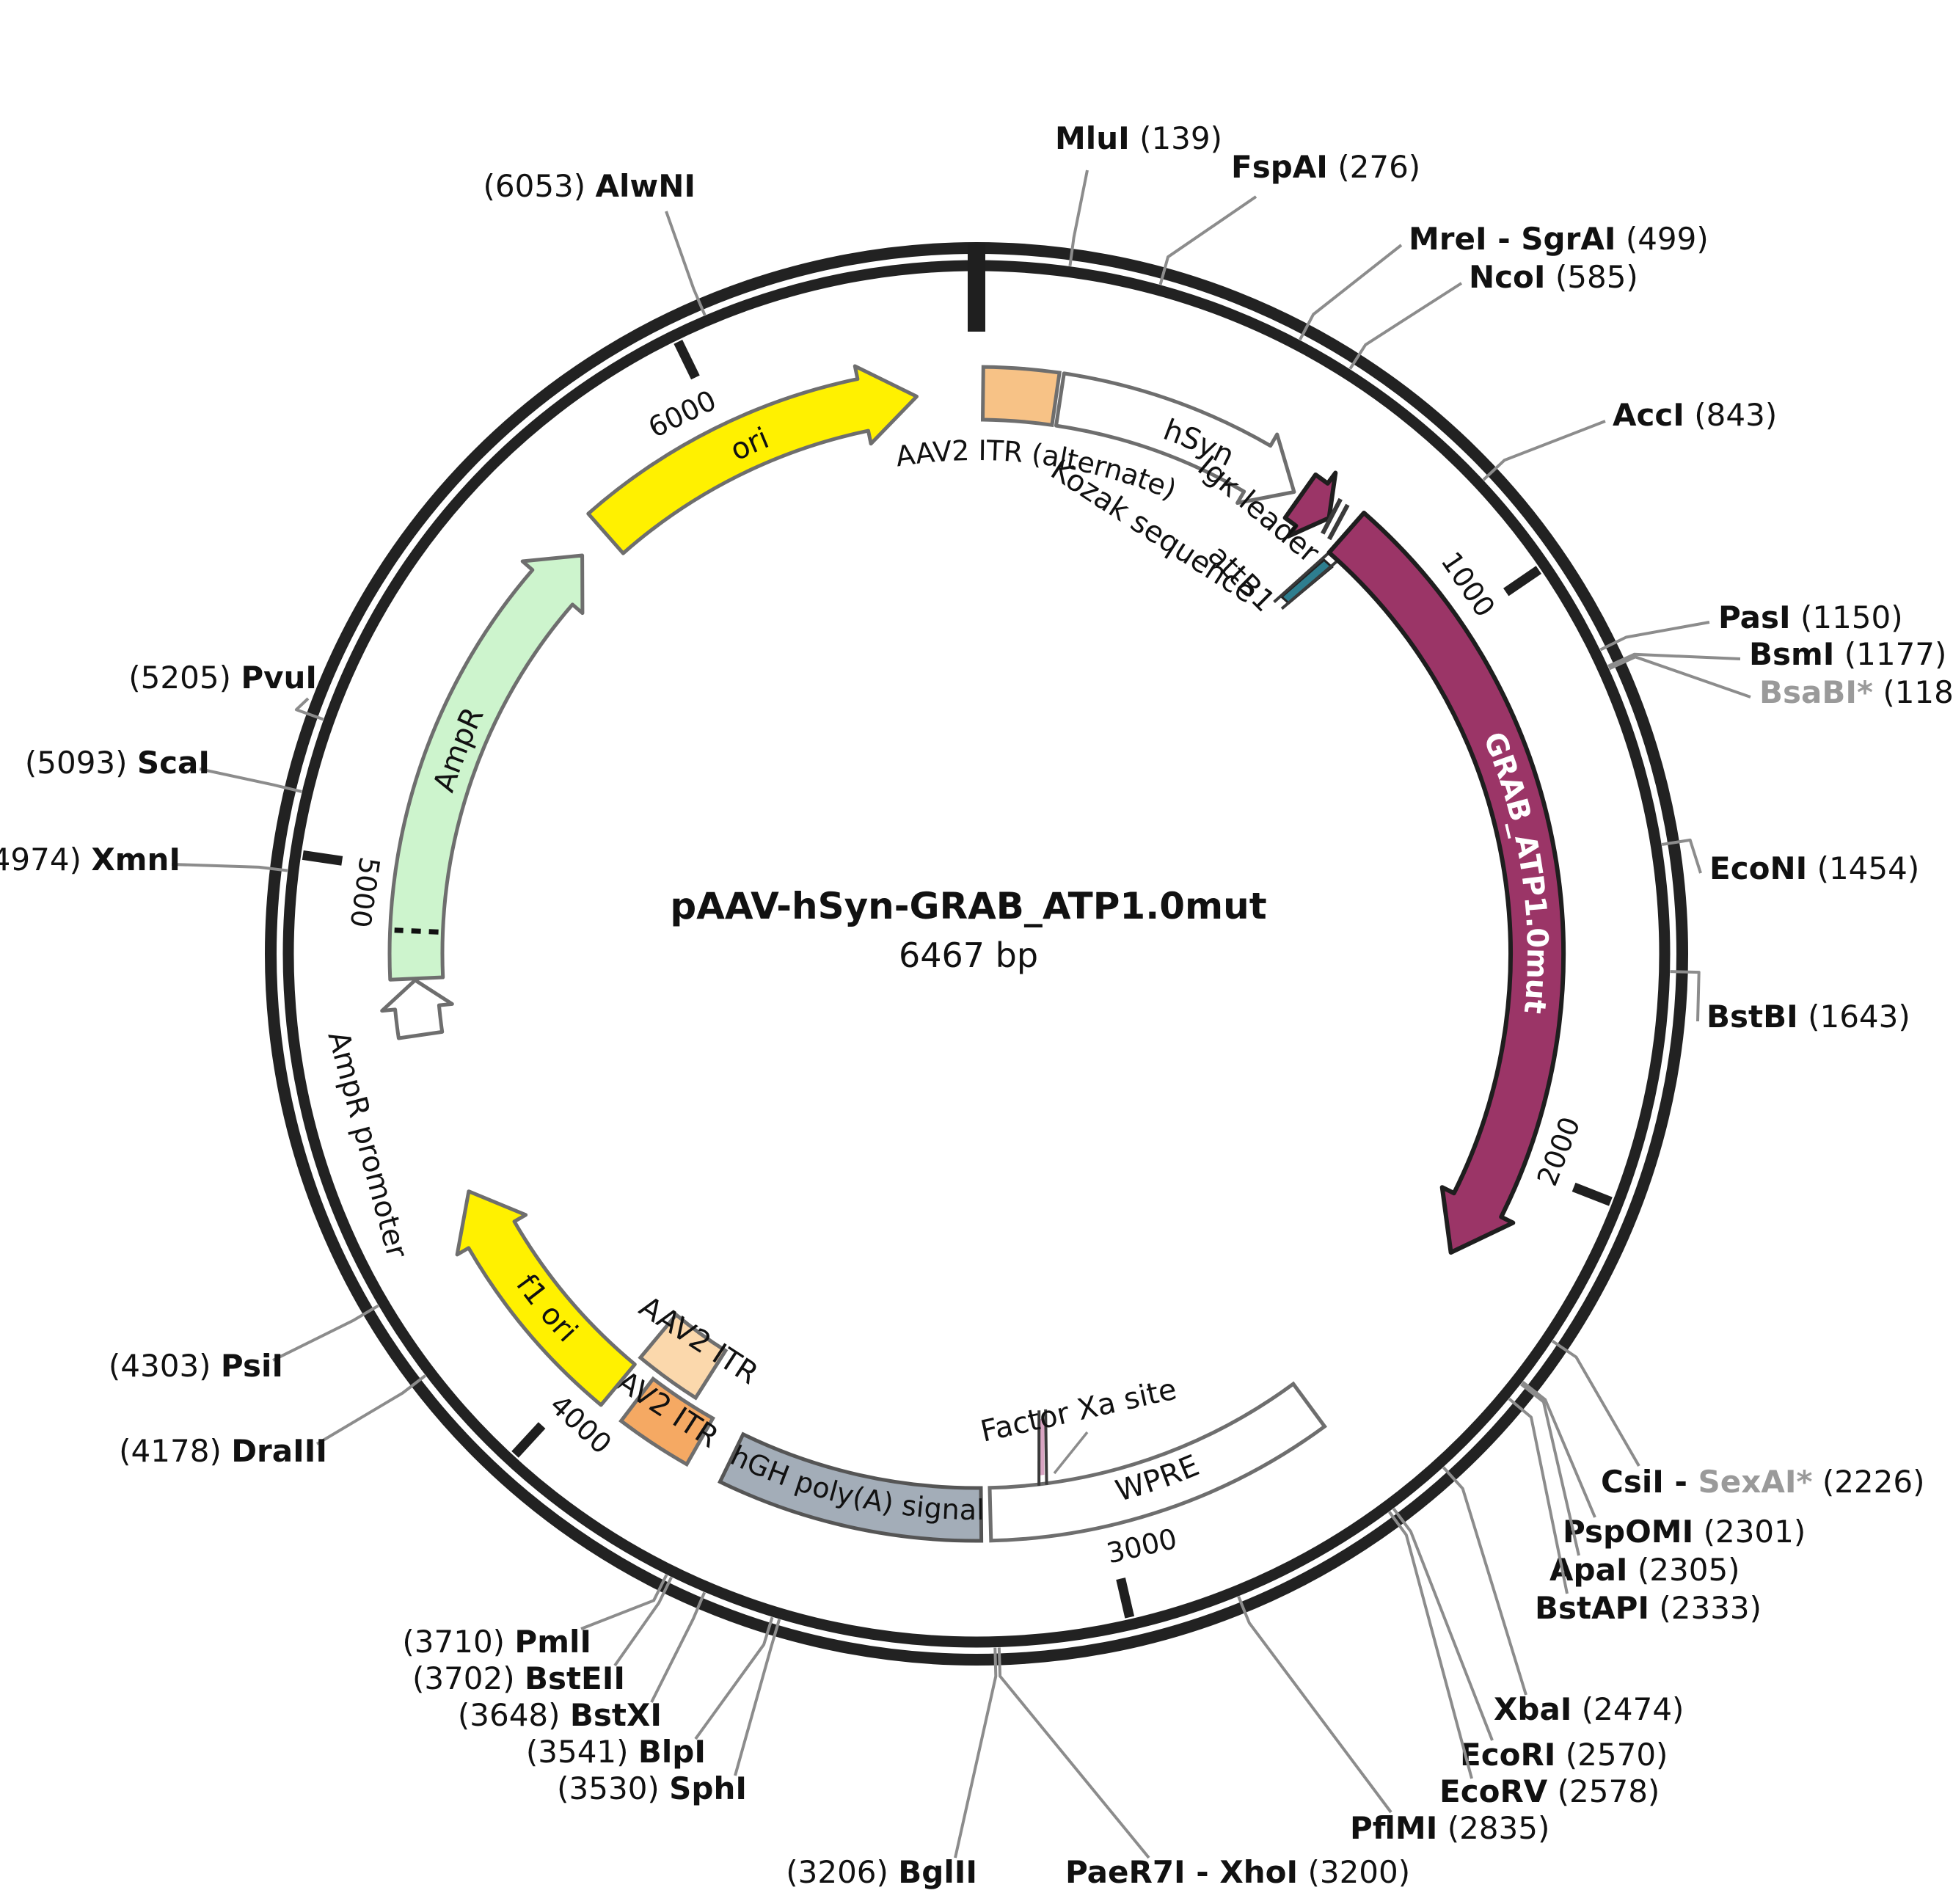 The width and height of the screenshot is (1953, 1904). I want to click on feature-factor-xa-site-leader, so click(1071, 1453).